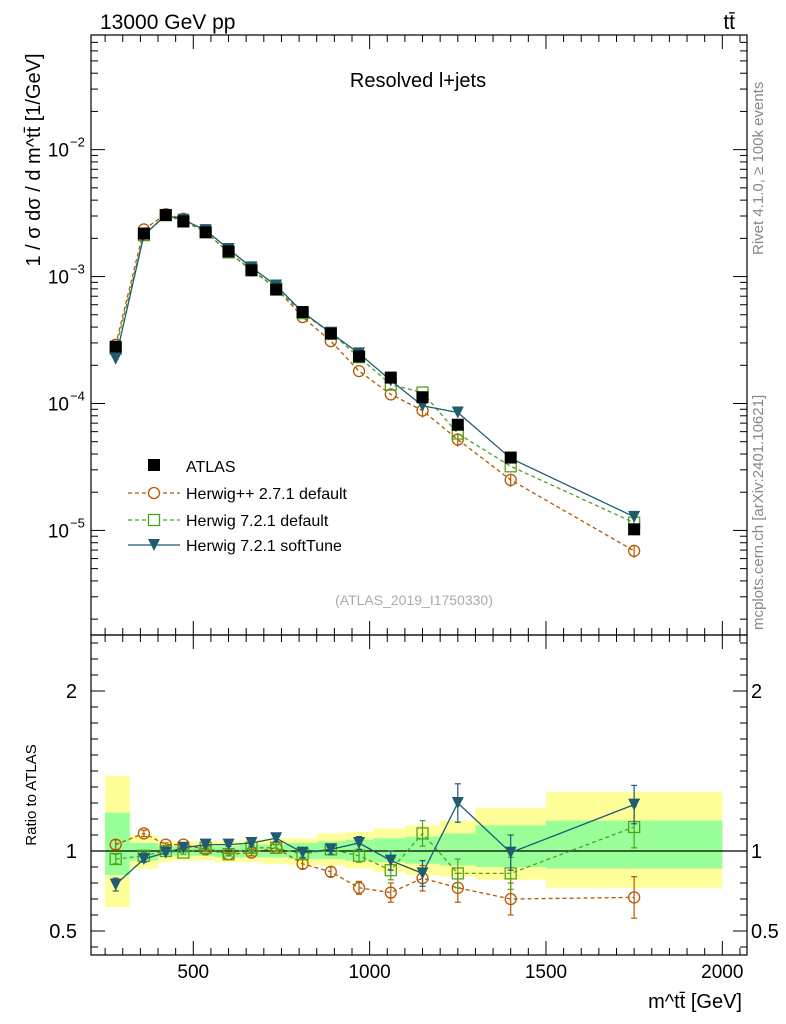 This screenshot has height=1024, width=786. I want to click on plot-title: Resolved l+jets, so click(418, 81).